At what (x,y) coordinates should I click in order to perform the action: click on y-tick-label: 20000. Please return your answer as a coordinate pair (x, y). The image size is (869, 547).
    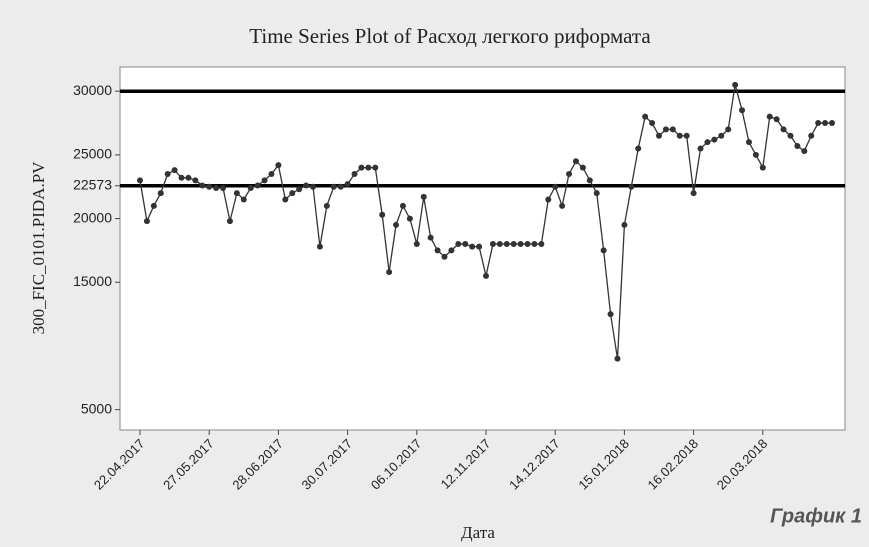
    Looking at the image, I should click on (92, 217).